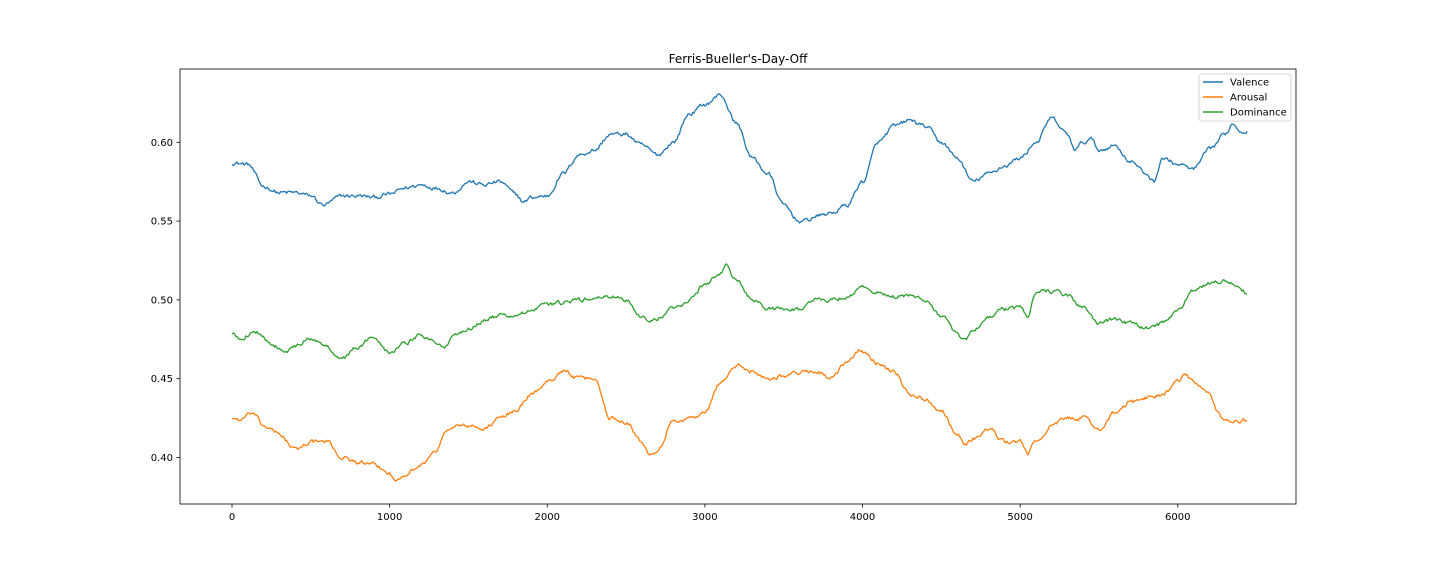 This screenshot has height=576, width=1440. Describe the element at coordinates (389, 517) in the screenshot. I see `x-tick-label: 1000` at that location.